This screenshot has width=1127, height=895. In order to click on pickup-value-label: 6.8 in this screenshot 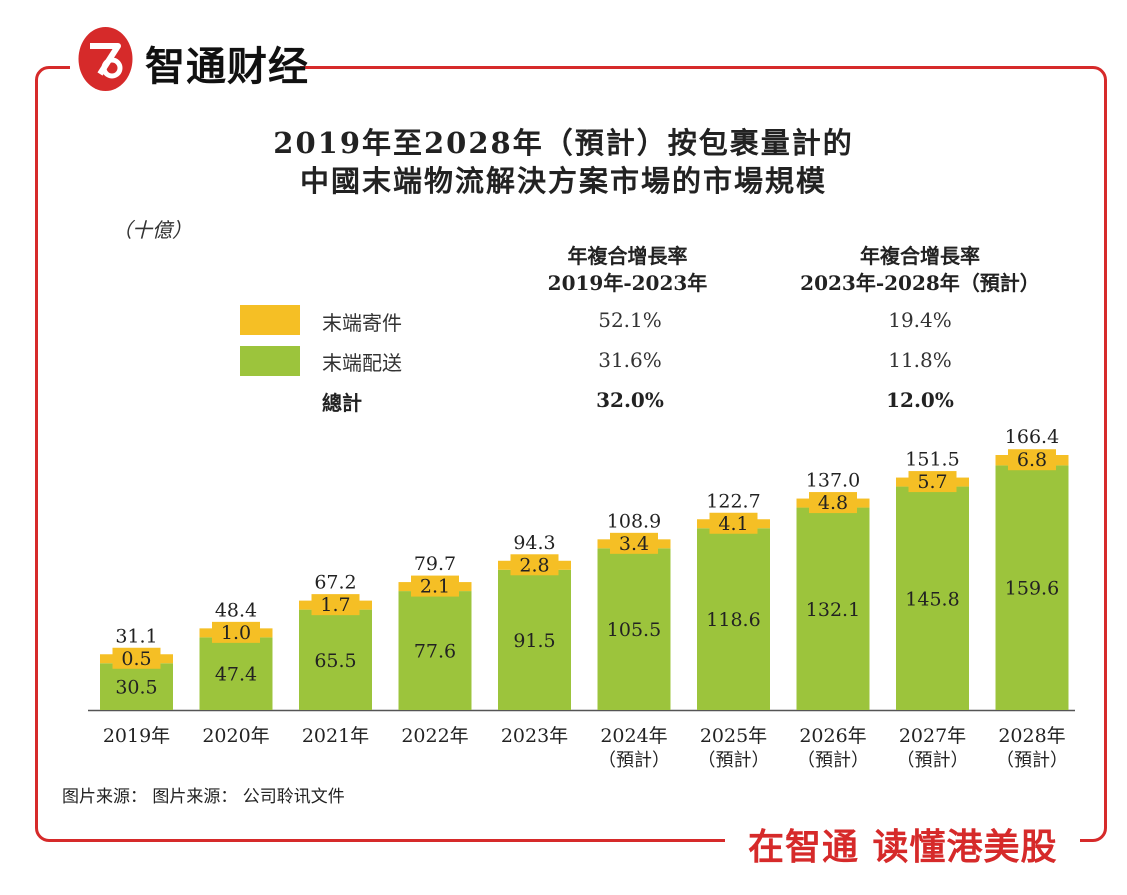, I will do `click(1032, 460)`.